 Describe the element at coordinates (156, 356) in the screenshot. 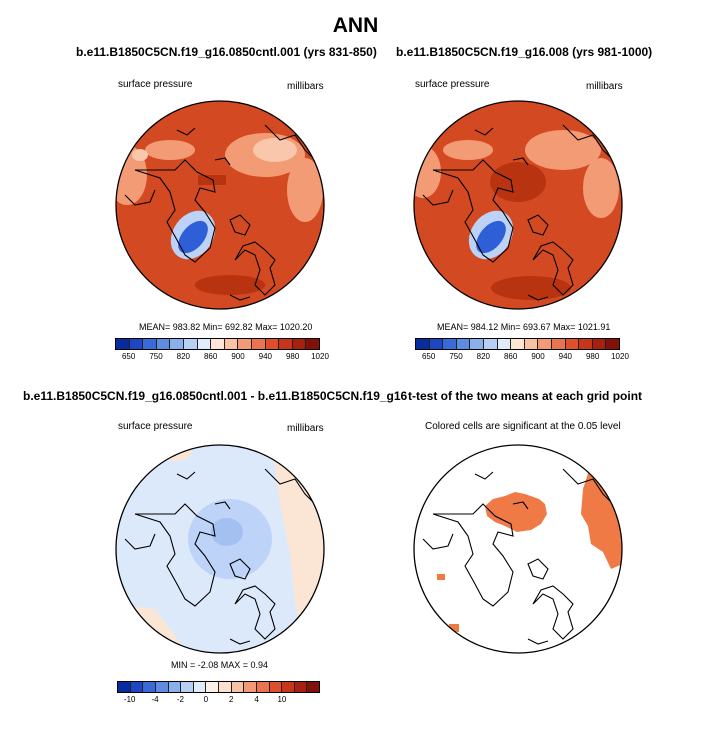

I see `colorbar-tick-label: 750` at that location.